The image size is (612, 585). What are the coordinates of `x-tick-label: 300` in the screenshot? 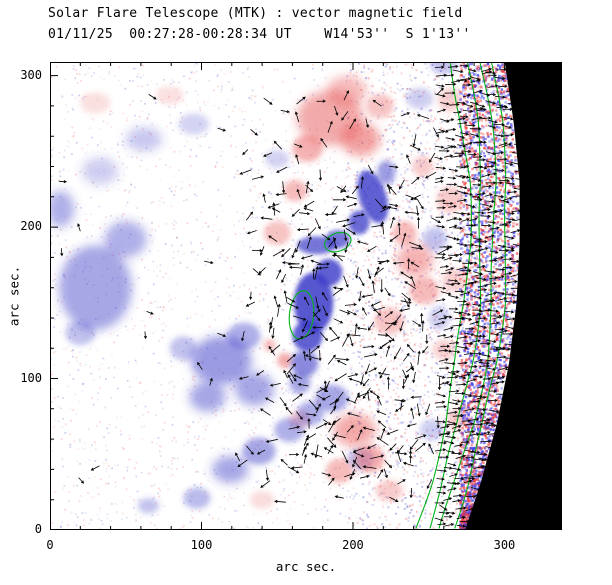 It's located at (504, 545).